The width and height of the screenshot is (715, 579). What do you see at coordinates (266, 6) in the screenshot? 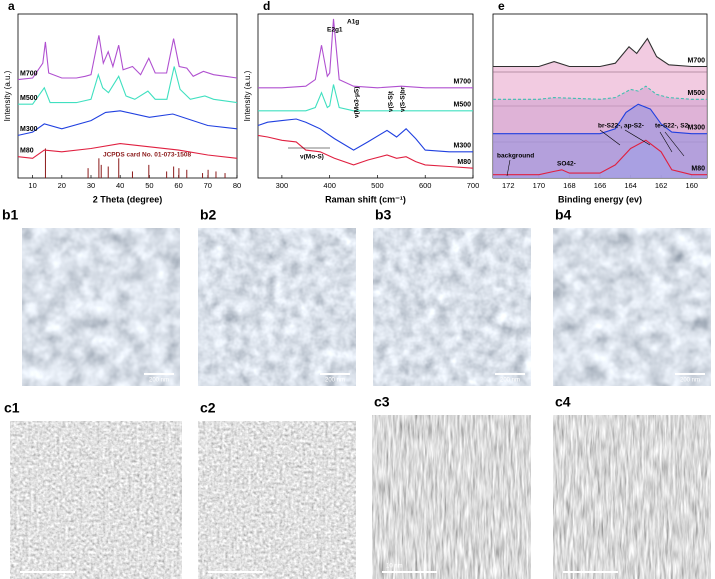
I see `panel-label: d` at bounding box center [266, 6].